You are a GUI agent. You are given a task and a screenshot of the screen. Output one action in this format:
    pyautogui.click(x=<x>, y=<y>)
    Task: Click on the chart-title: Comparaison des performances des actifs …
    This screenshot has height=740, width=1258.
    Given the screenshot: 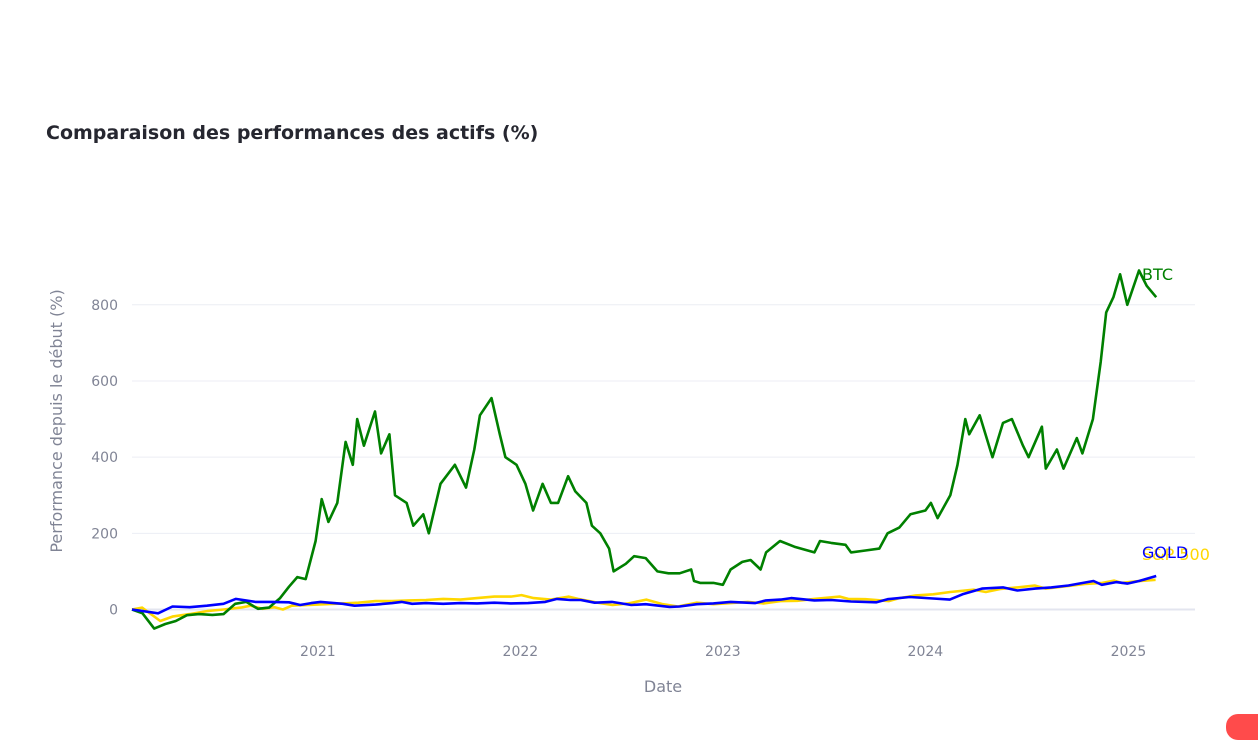 What is the action you would take?
    pyautogui.click(x=292, y=133)
    